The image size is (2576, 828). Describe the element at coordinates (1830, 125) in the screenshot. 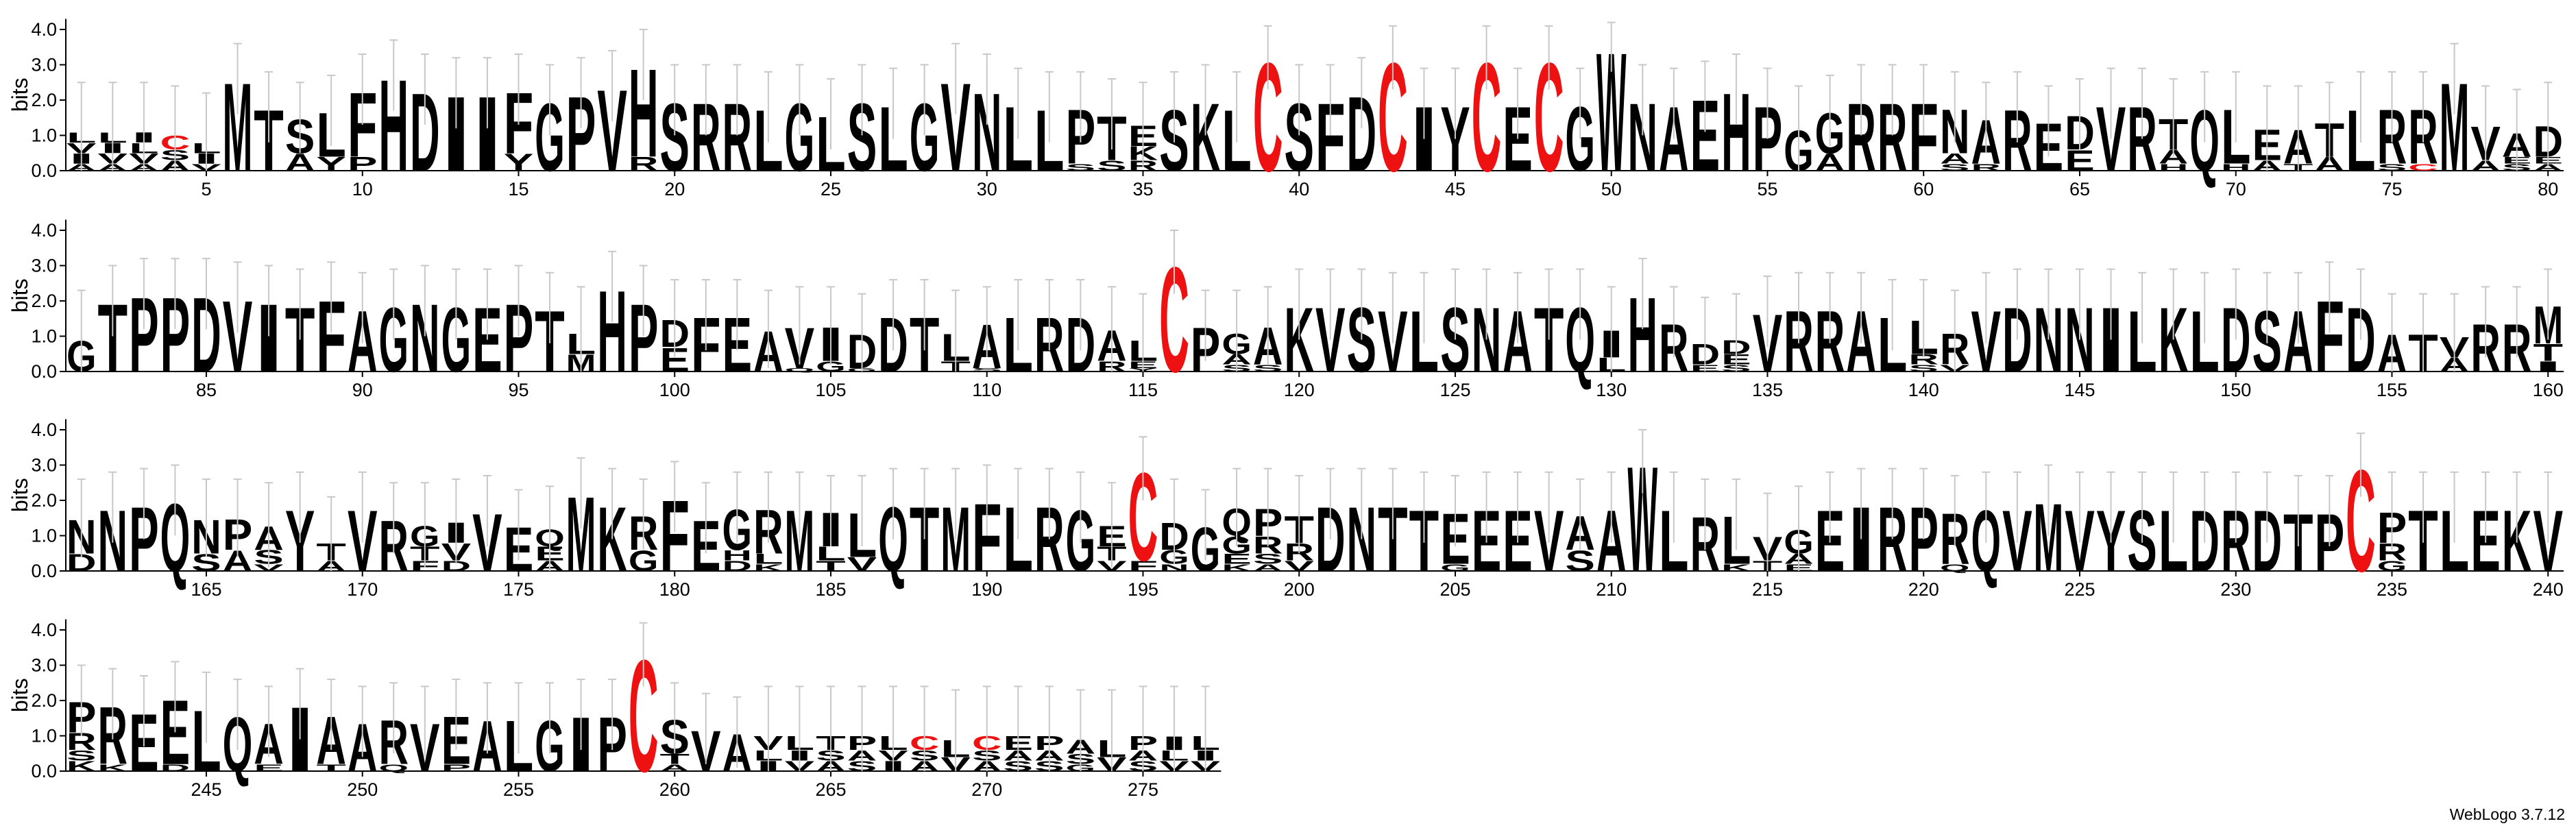

I see `stack: AG` at that location.